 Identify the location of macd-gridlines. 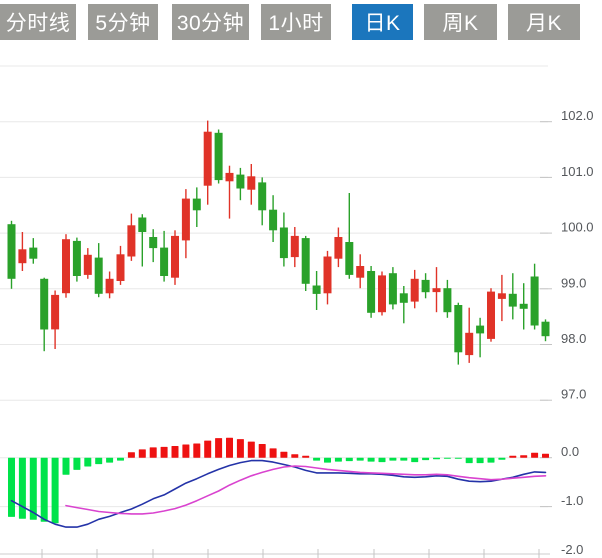
(276, 482).